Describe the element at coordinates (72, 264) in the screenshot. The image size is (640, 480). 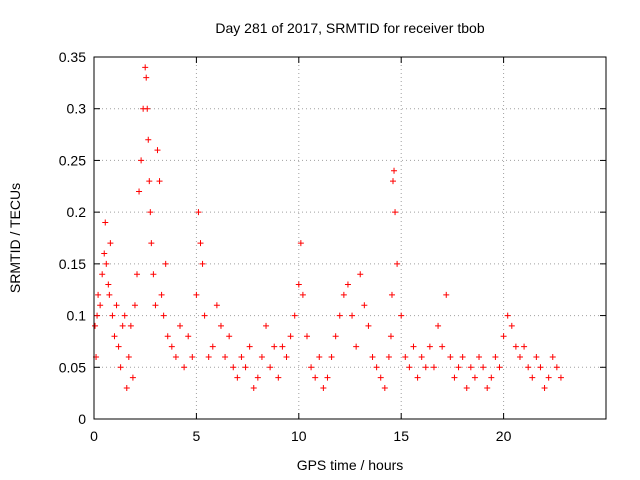
I see `y-tick-label: 0.15` at that location.